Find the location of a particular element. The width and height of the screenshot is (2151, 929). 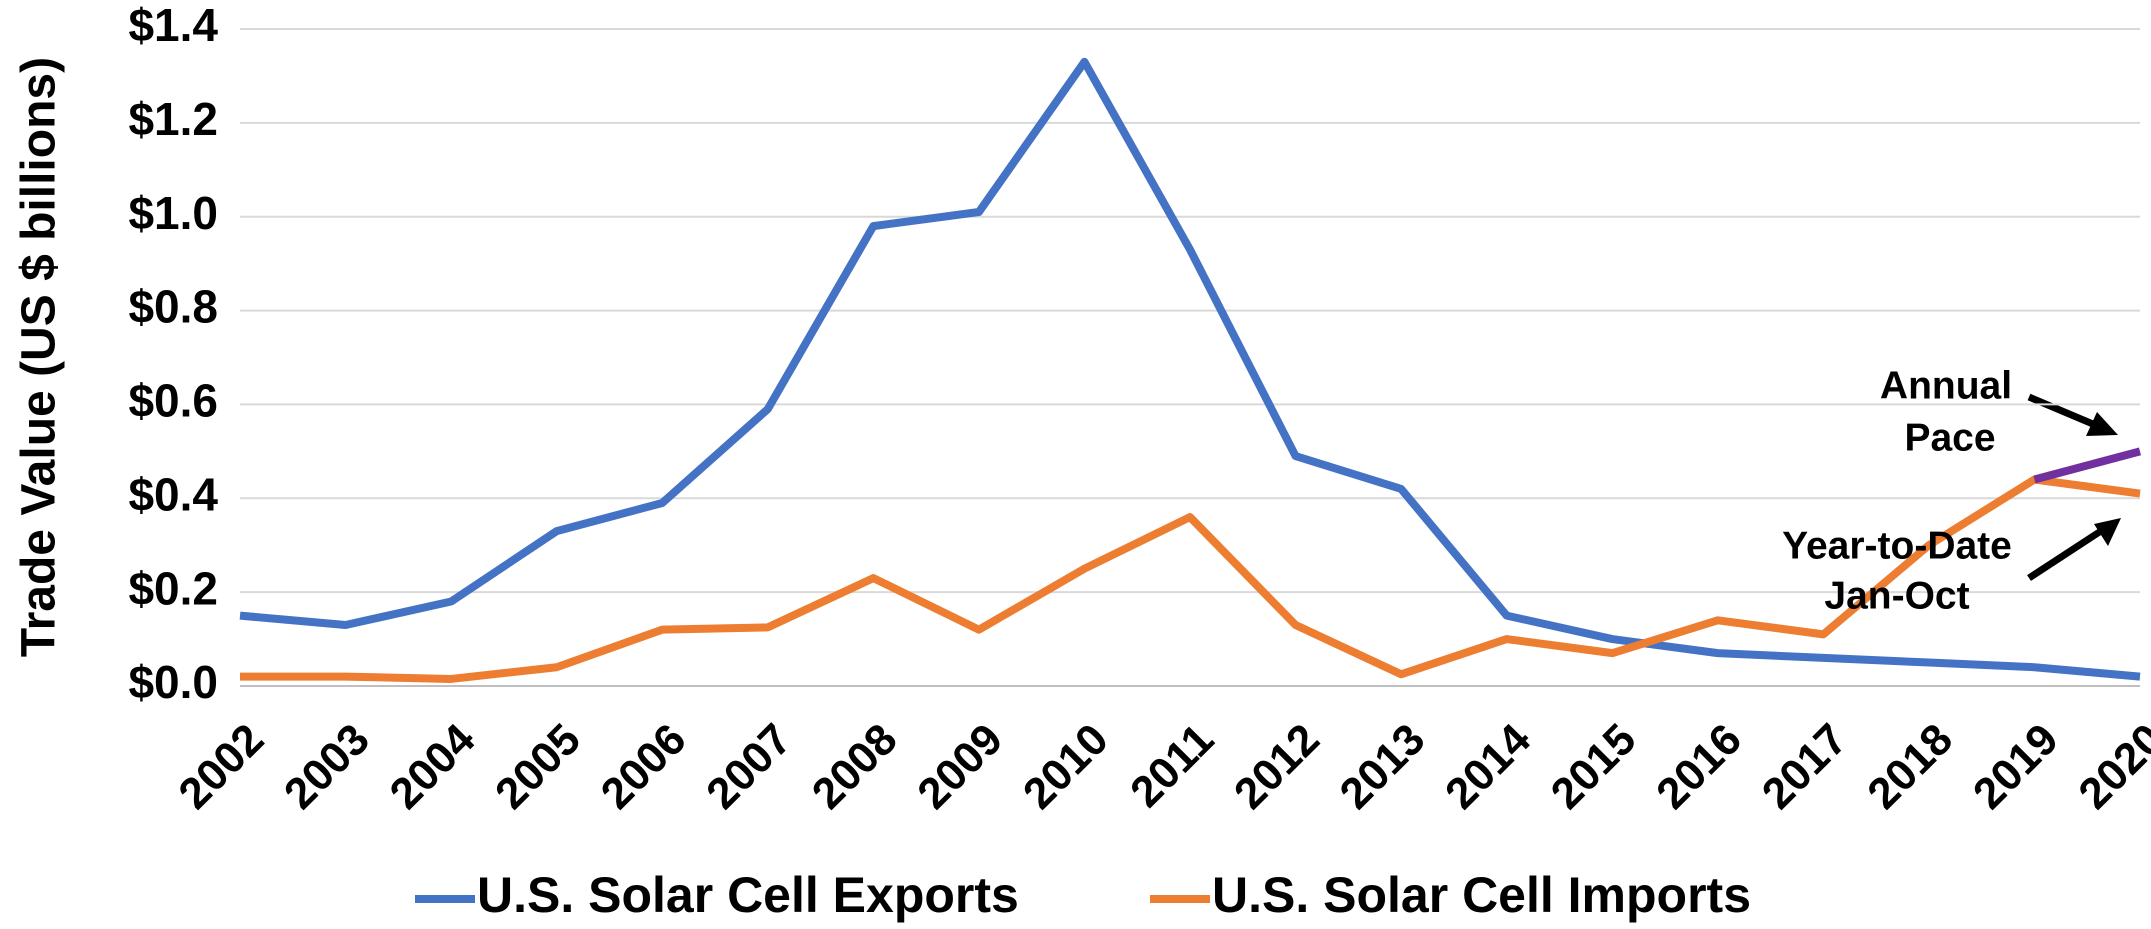

x-tick-label: 2004 is located at coordinates (433, 766).